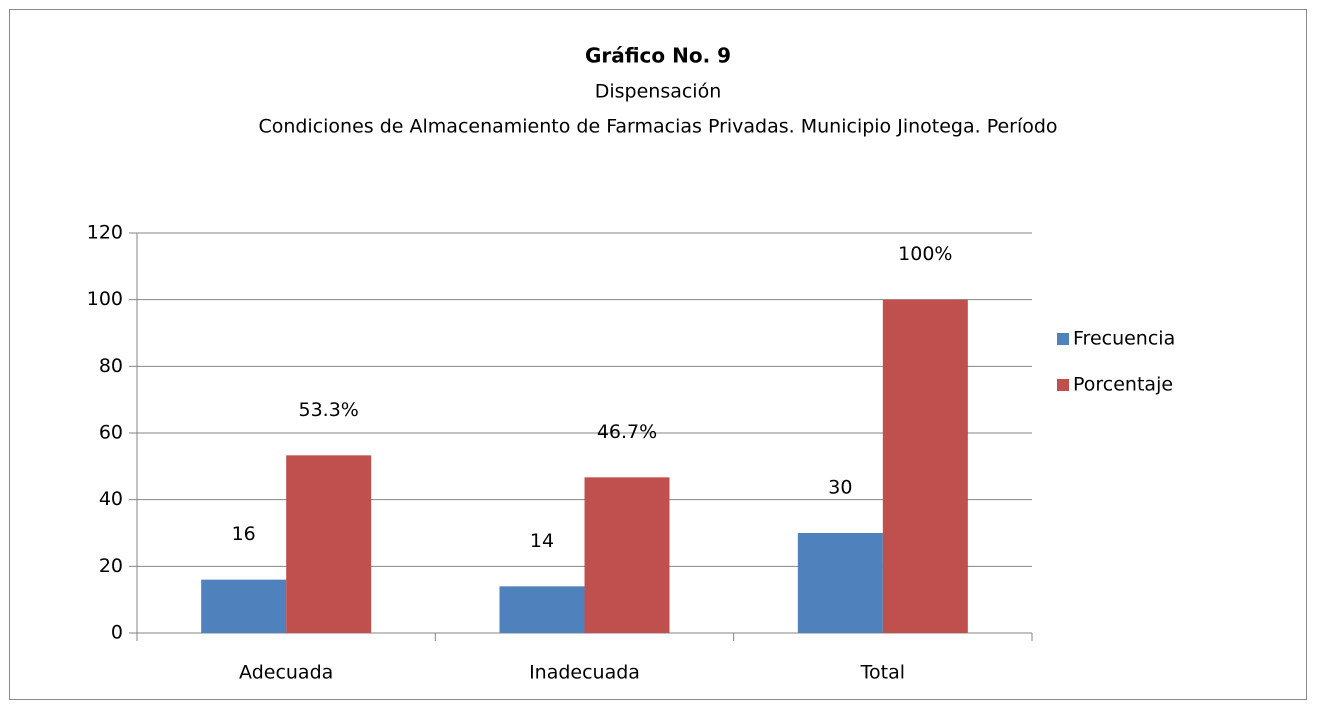  Describe the element at coordinates (111, 566) in the screenshot. I see `y-tick-label: 20` at that location.